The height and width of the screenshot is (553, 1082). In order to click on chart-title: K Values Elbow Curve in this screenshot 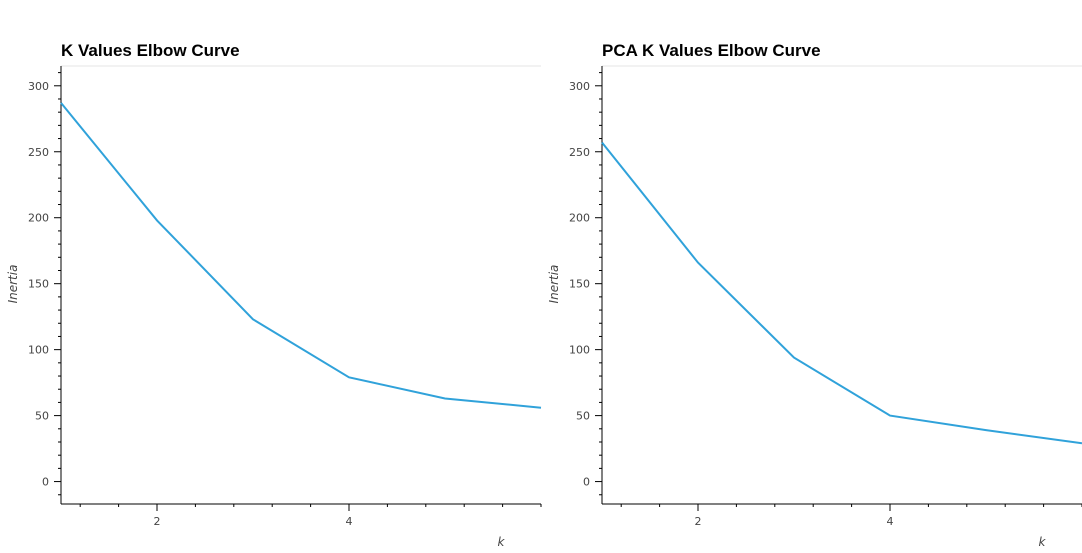, I will do `click(150, 50)`.